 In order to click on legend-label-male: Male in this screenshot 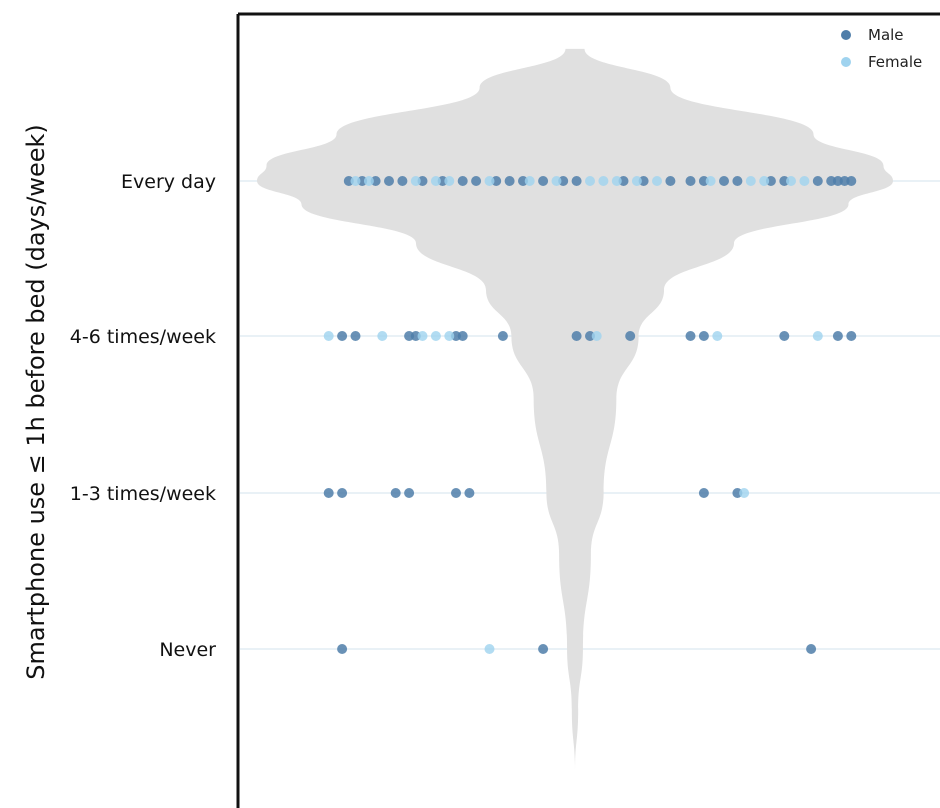, I will do `click(886, 35)`.